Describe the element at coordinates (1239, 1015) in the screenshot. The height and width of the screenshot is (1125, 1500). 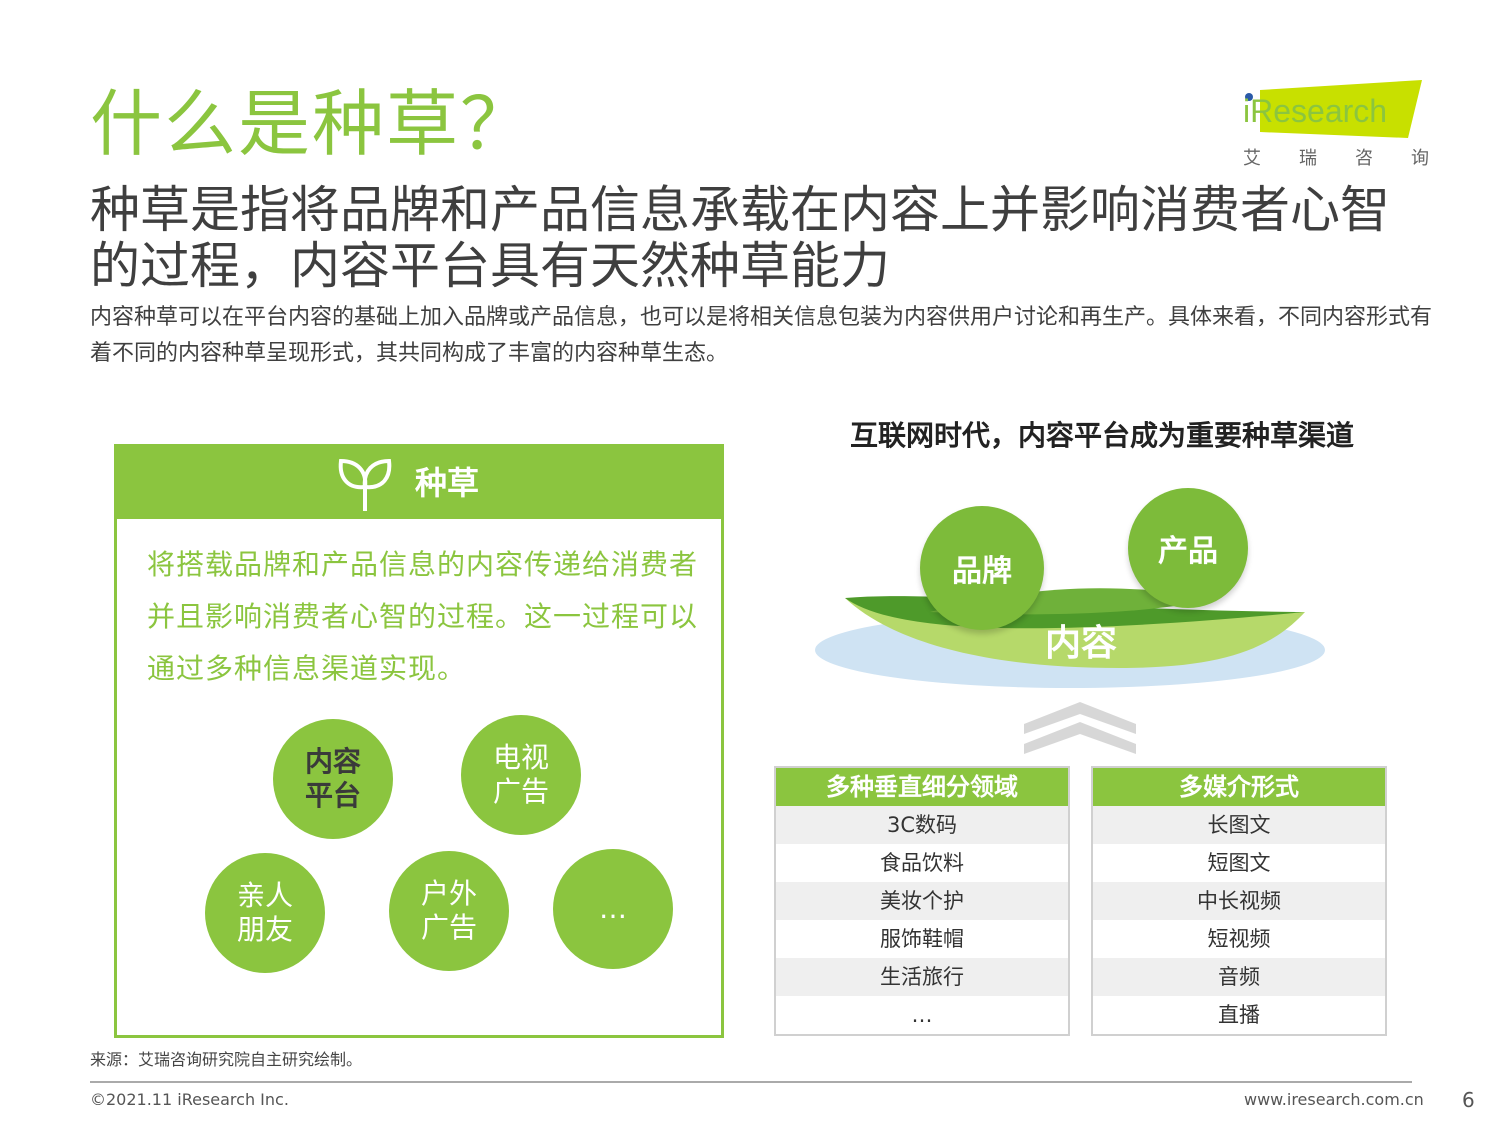
I see `table-row: 直播` at that location.